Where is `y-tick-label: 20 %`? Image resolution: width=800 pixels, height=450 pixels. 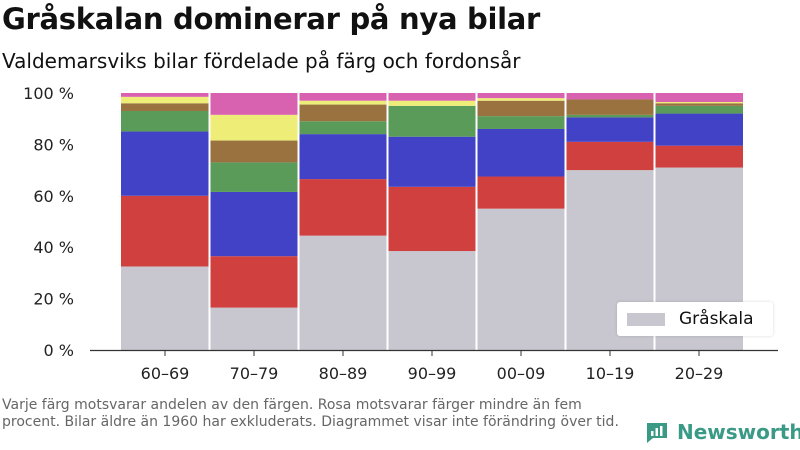 y-tick-label: 20 % is located at coordinates (53, 299).